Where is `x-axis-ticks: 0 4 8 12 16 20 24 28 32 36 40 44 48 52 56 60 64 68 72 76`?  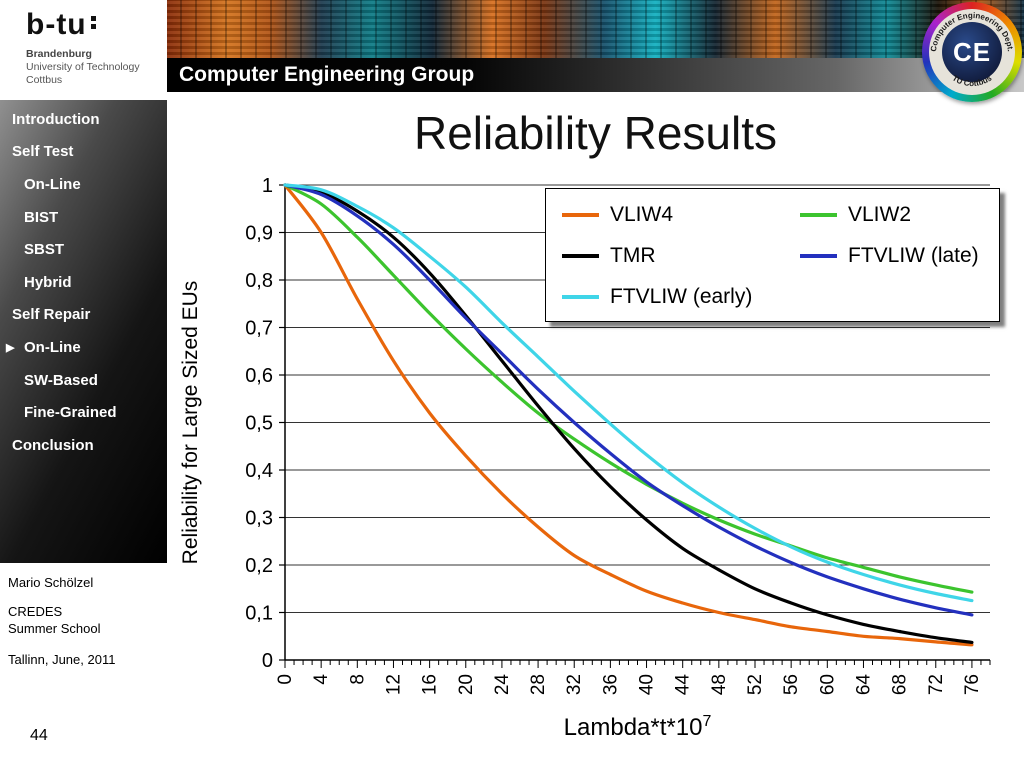
x-axis-ticks: 0 4 8 12 16 20 24 28 32 36 40 44 48 52 56 60 64 68 72 76 is located at coordinates (633, 678).